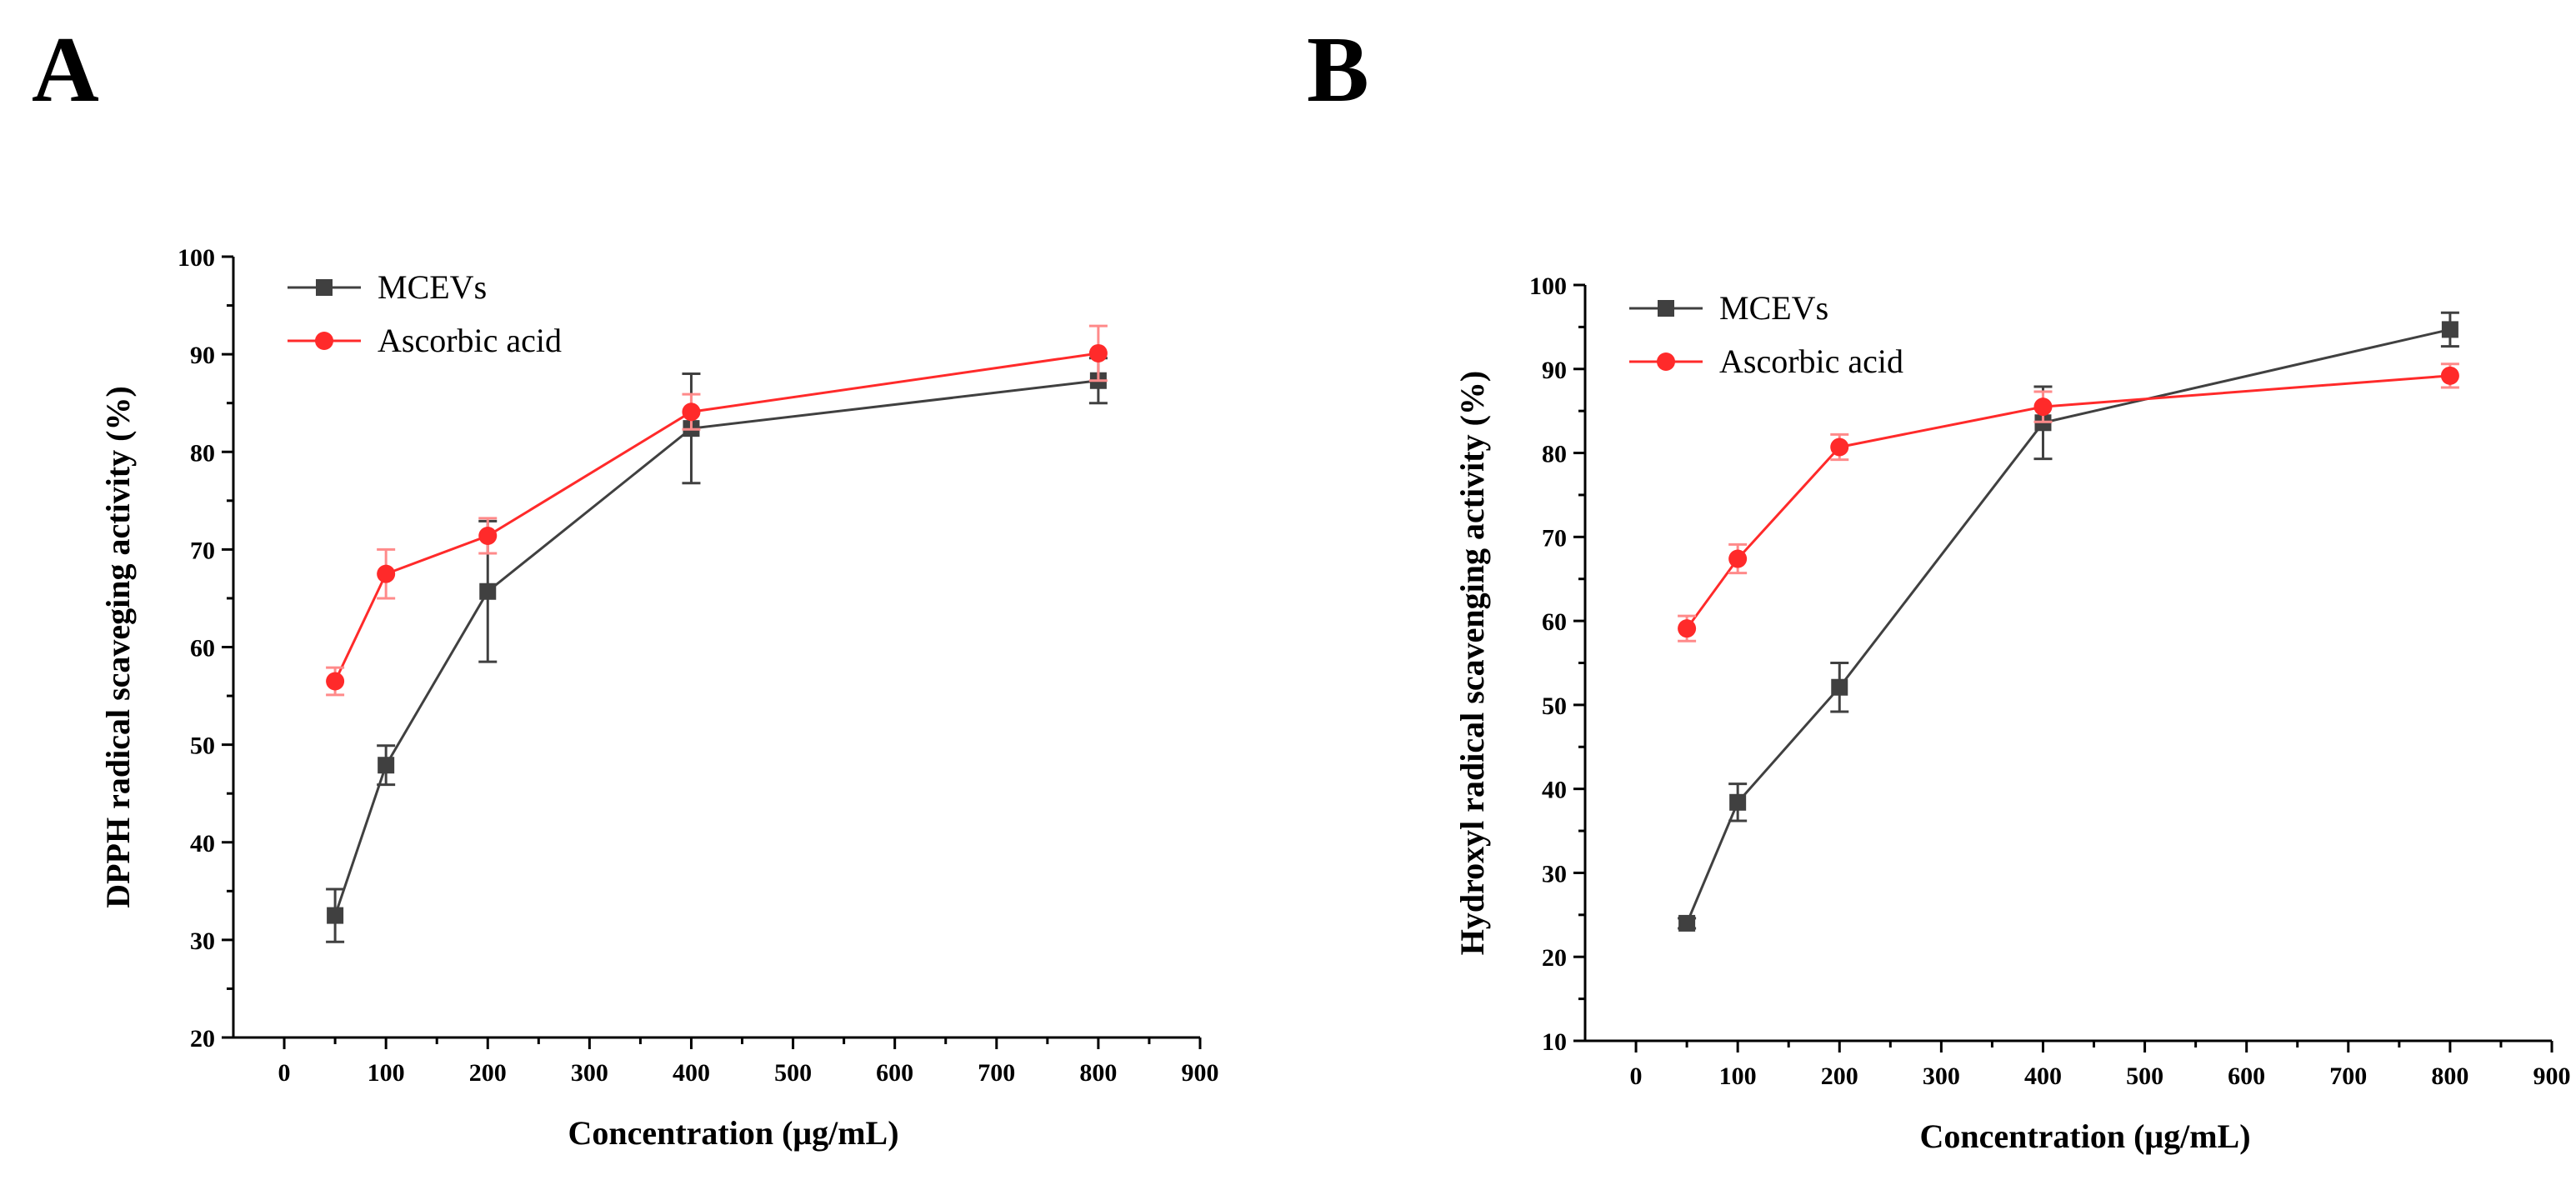 The width and height of the screenshot is (2576, 1200). I want to click on c0-y-tick-label: 30, so click(203, 941).